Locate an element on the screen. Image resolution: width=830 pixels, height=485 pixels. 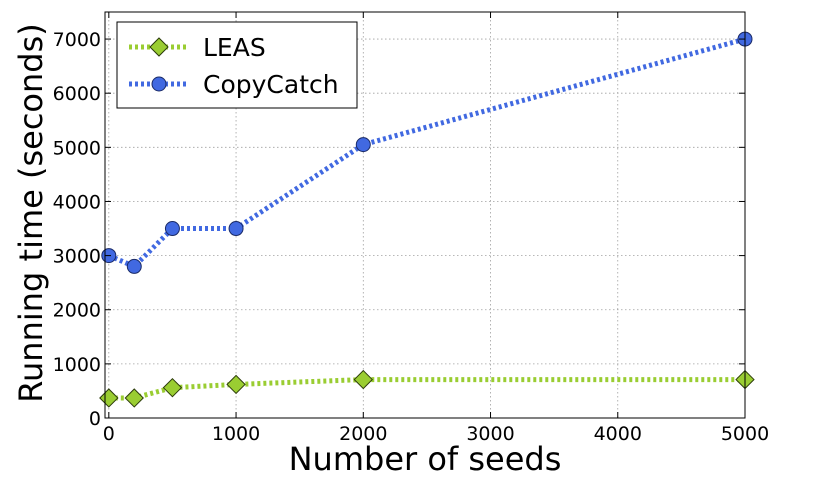
y-tick-label: 5000 is located at coordinates (77, 148).